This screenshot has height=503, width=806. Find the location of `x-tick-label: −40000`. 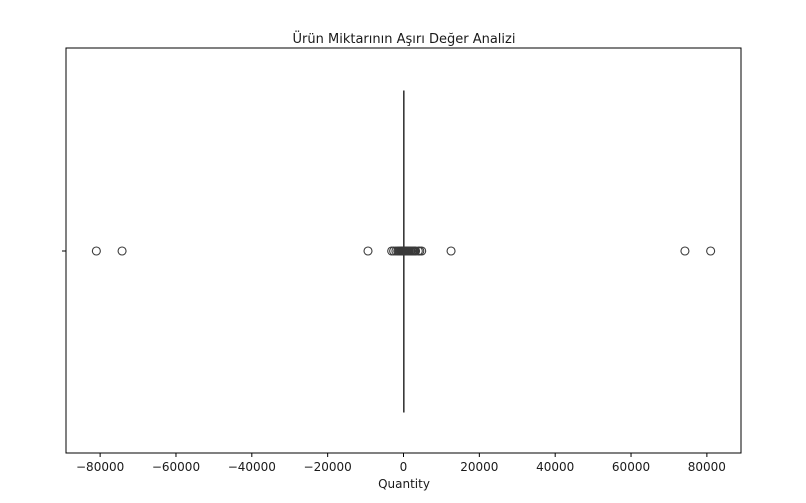

x-tick-label: −40000 is located at coordinates (252, 467).